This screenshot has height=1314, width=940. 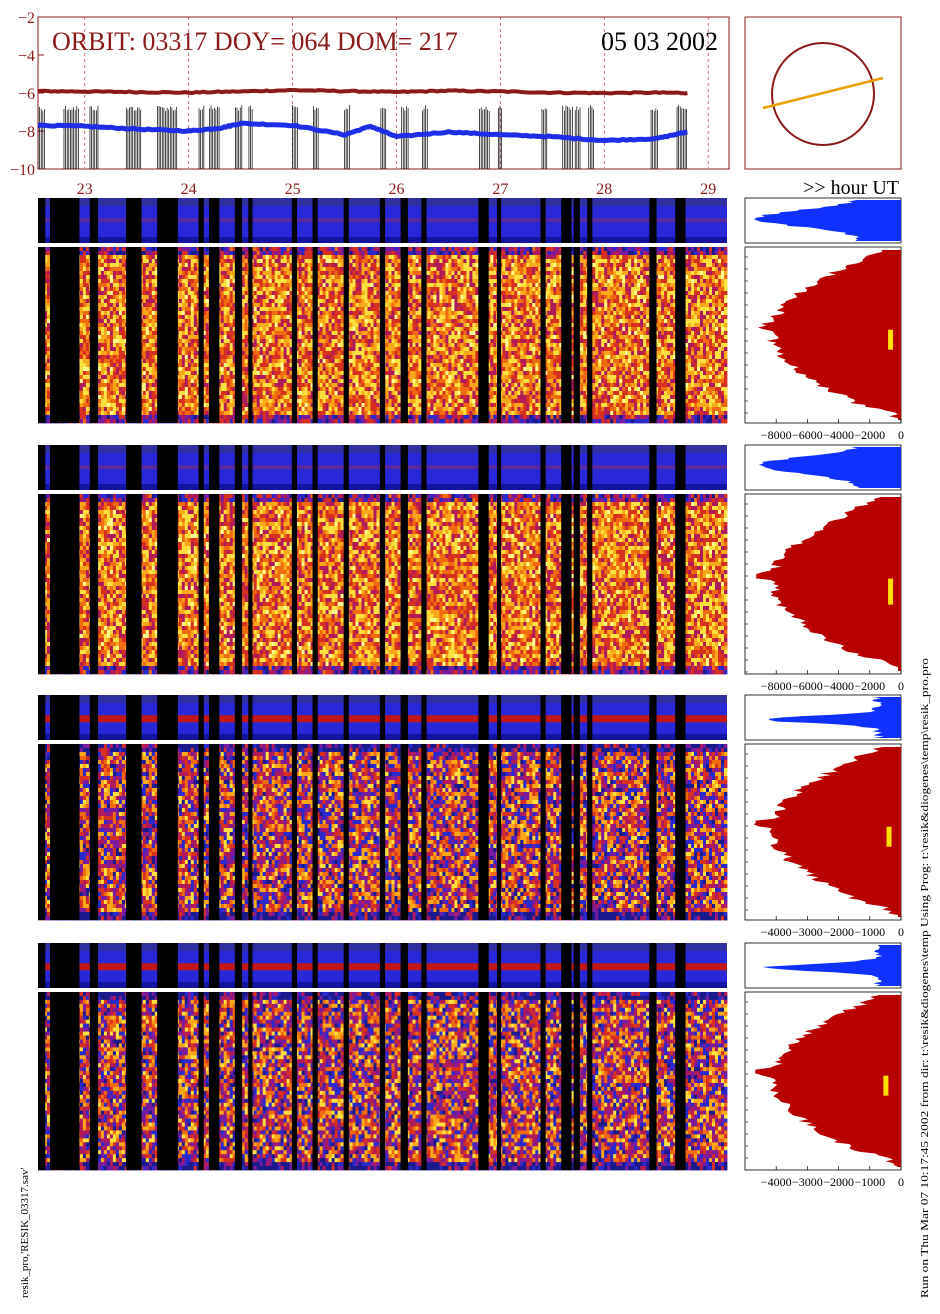 I want to click on y-tick-label: −6, so click(x=26, y=94).